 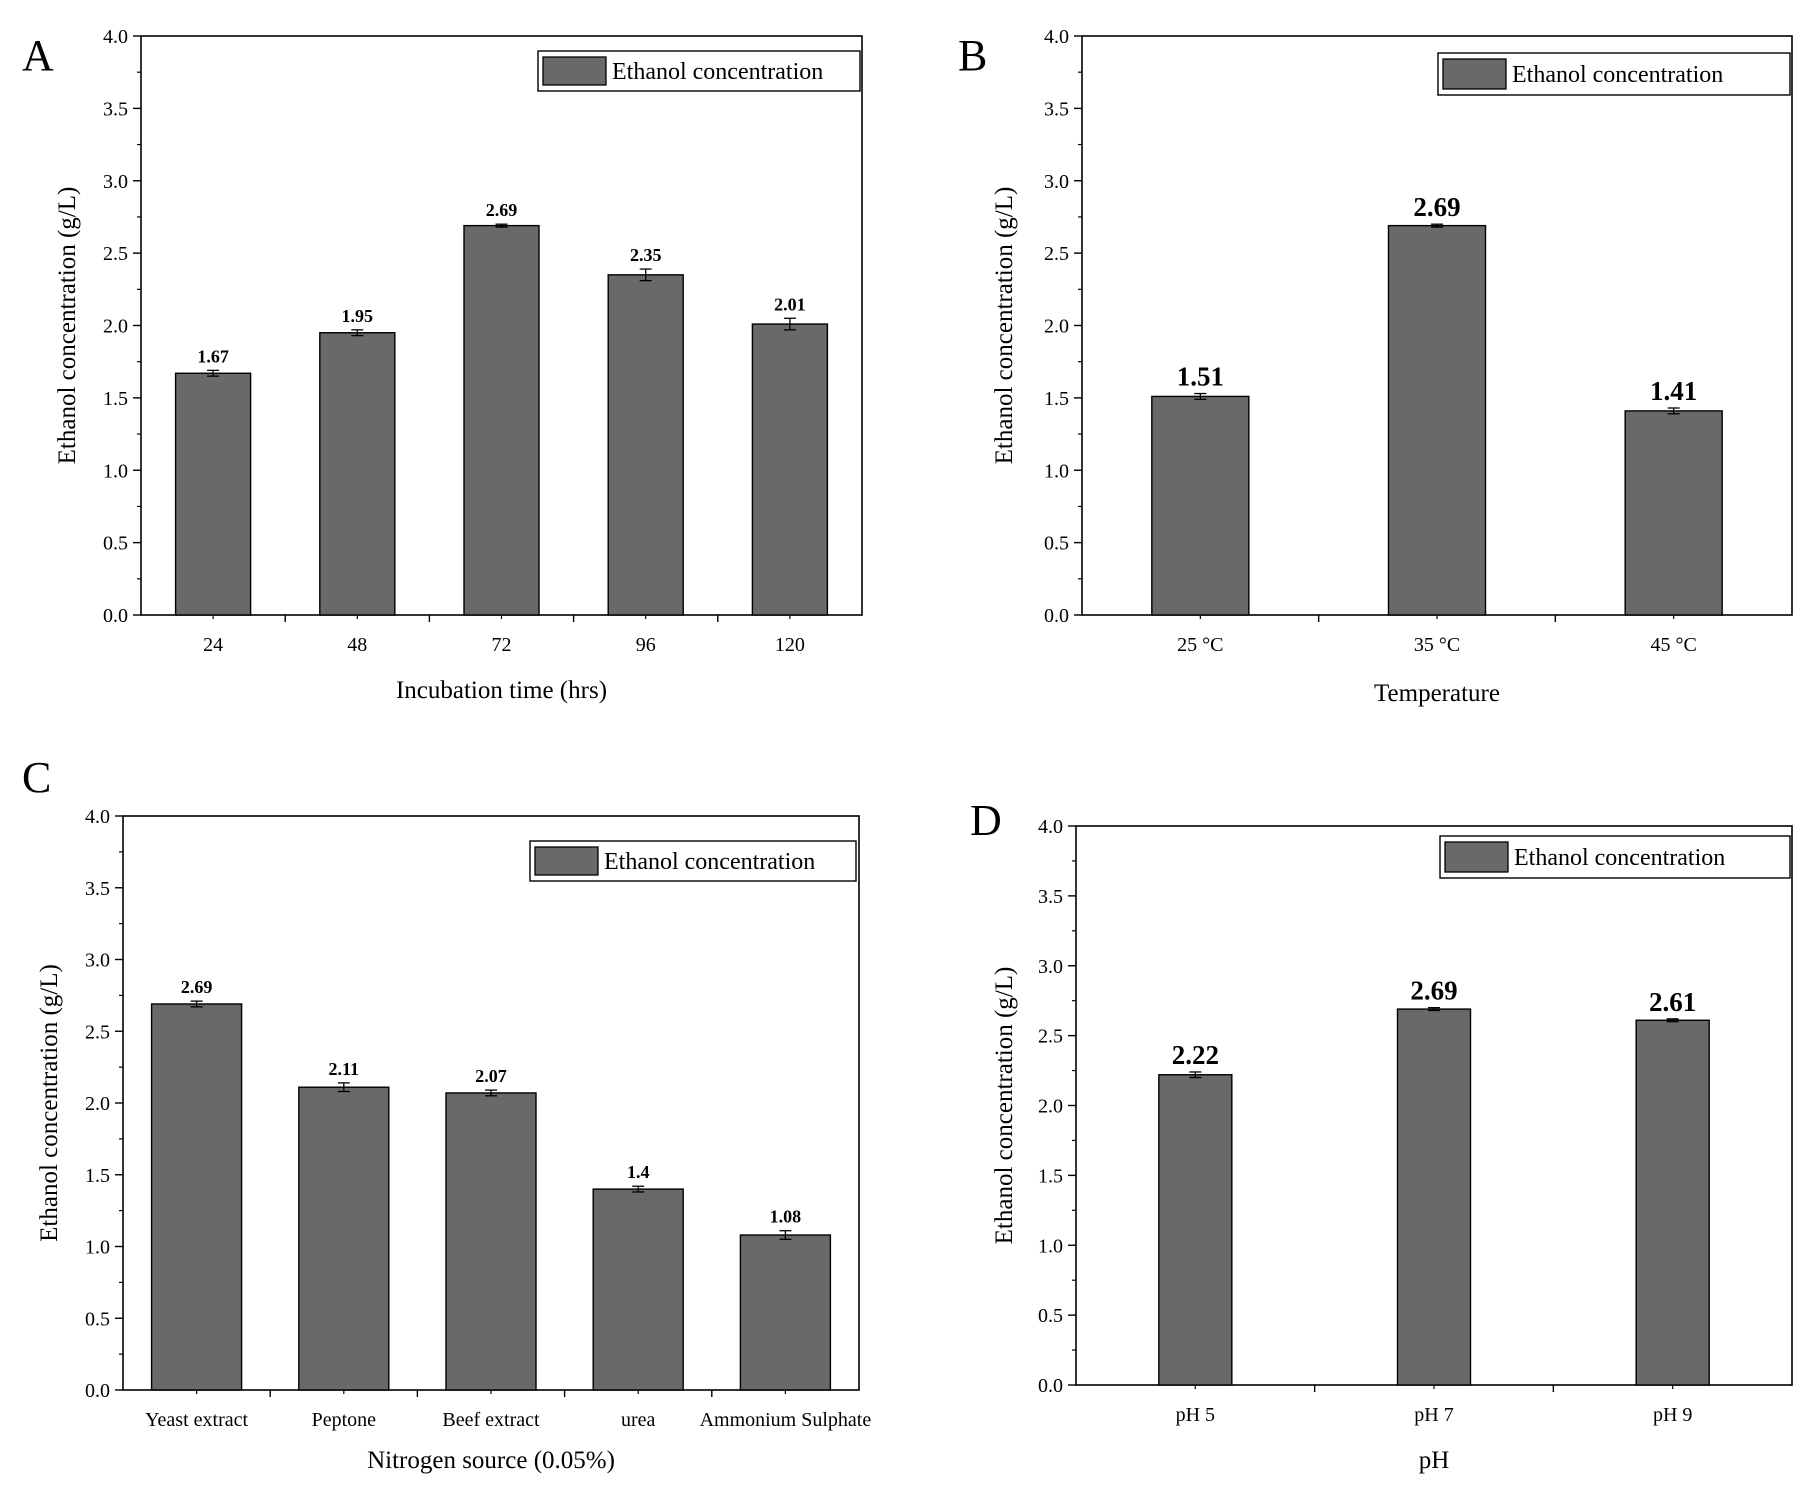 I want to click on data-label: 2.35, so click(x=646, y=255).